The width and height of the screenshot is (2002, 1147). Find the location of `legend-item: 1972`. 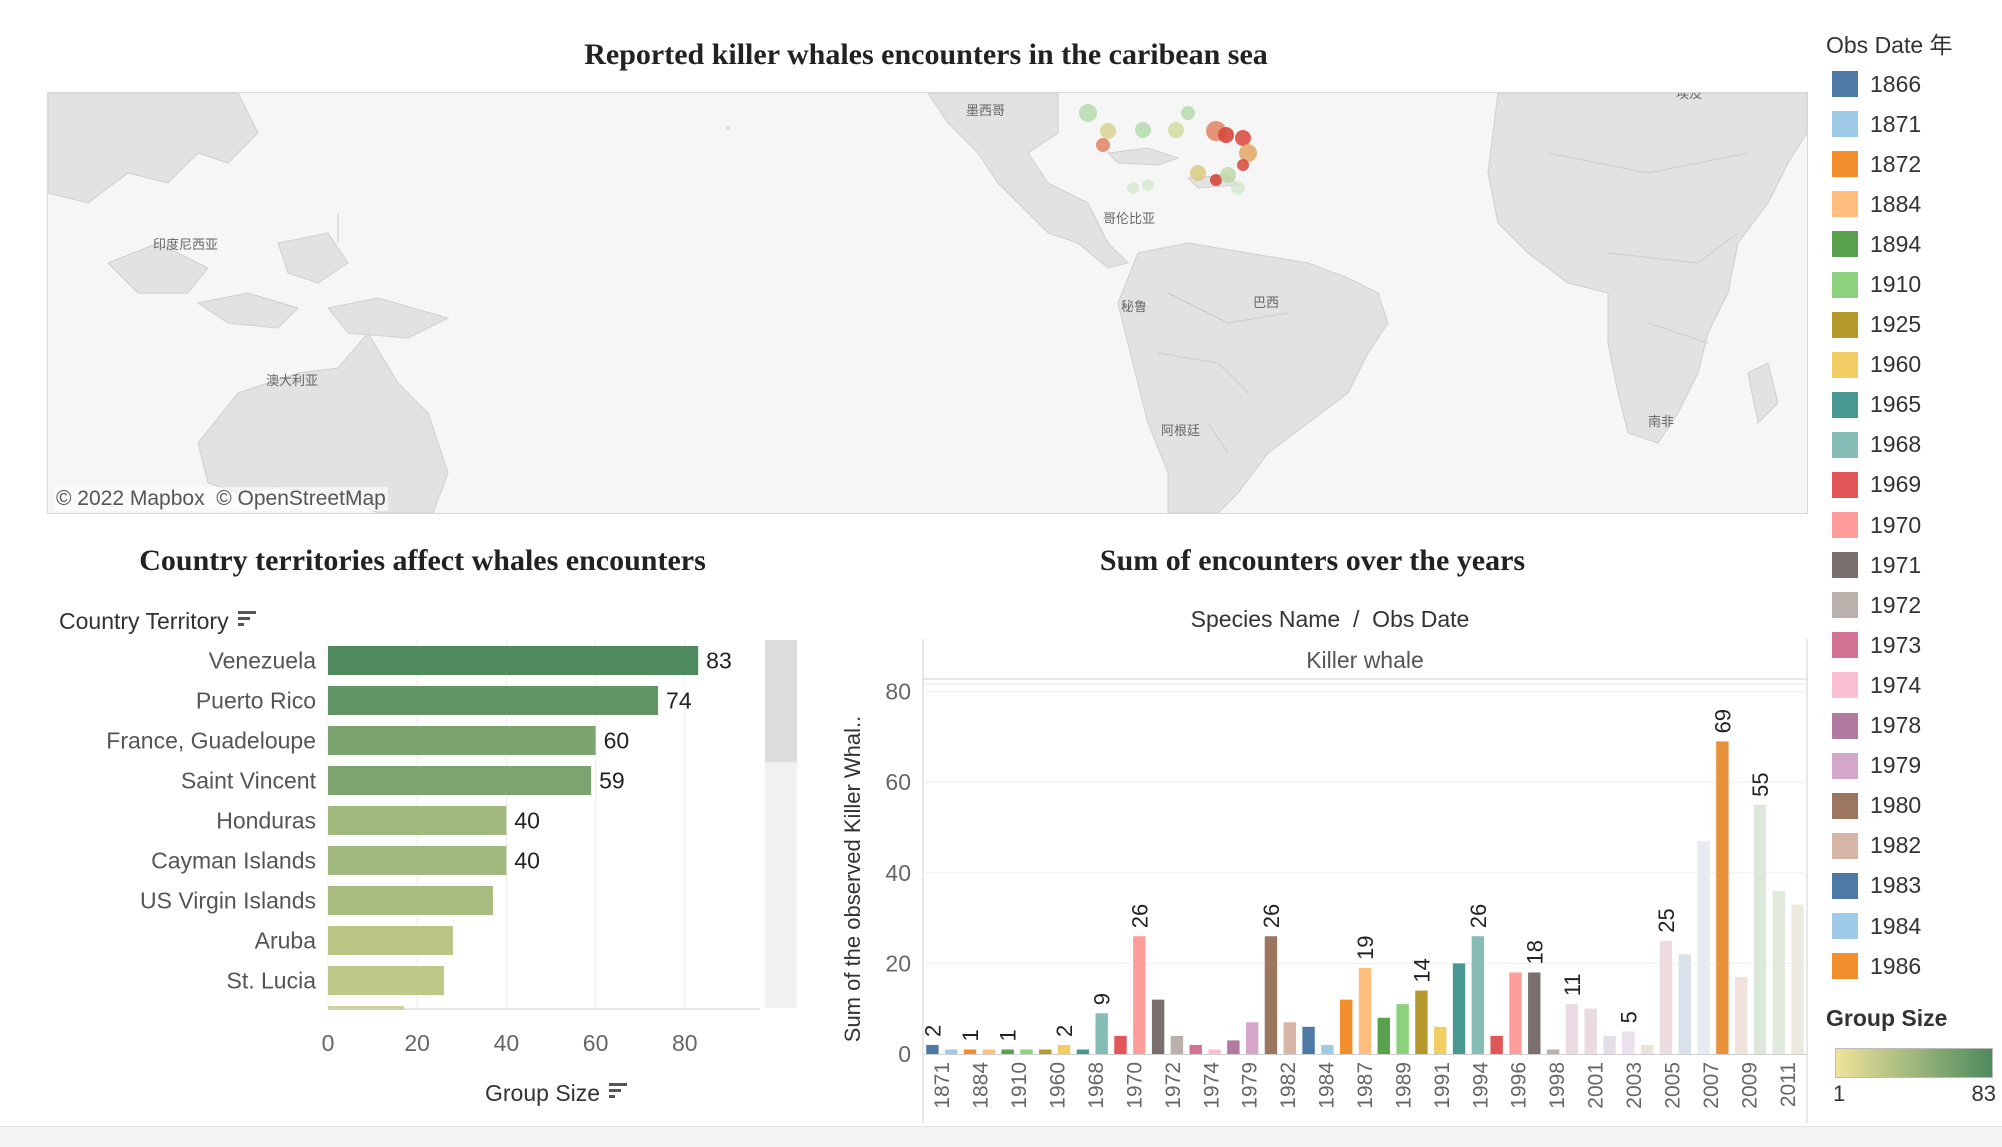

legend-item: 1972 is located at coordinates (1911, 605).